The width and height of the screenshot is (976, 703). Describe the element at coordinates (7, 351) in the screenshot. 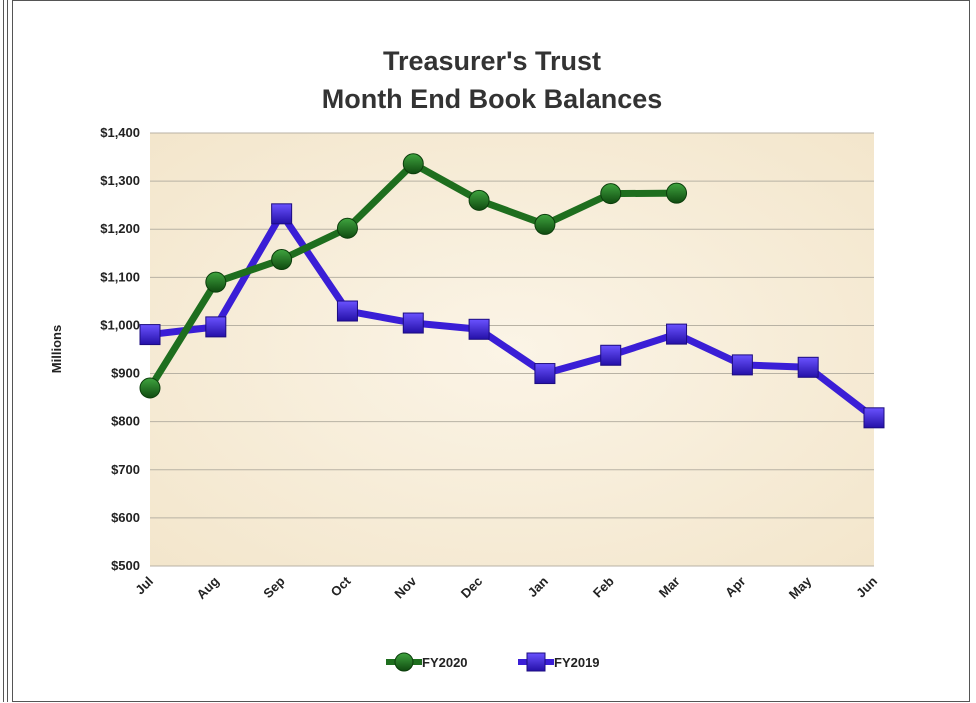

I see `left-frame-line-inner` at that location.